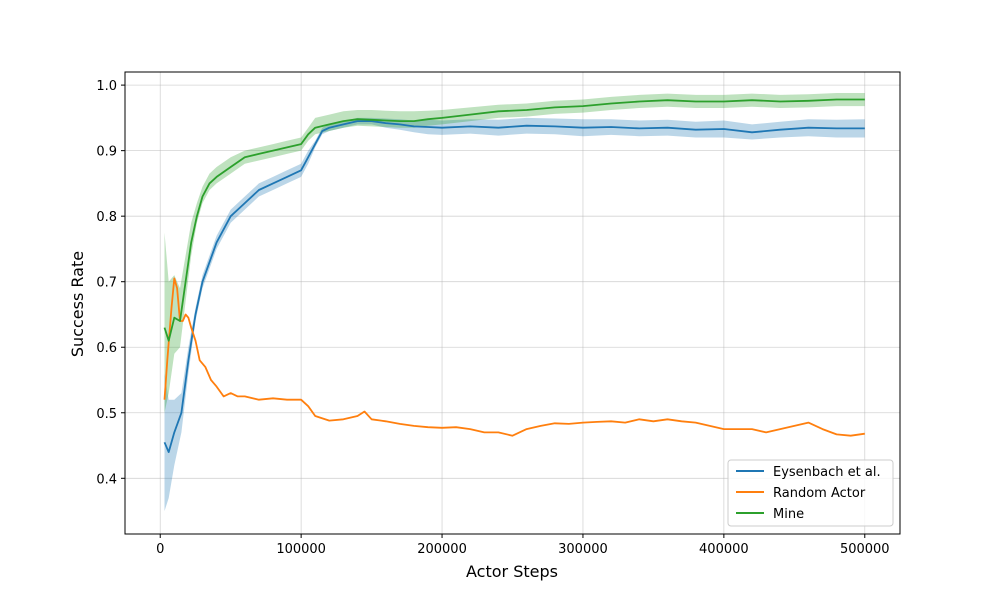  What do you see at coordinates (106, 348) in the screenshot?
I see `y-tick-label: 0.6` at bounding box center [106, 348].